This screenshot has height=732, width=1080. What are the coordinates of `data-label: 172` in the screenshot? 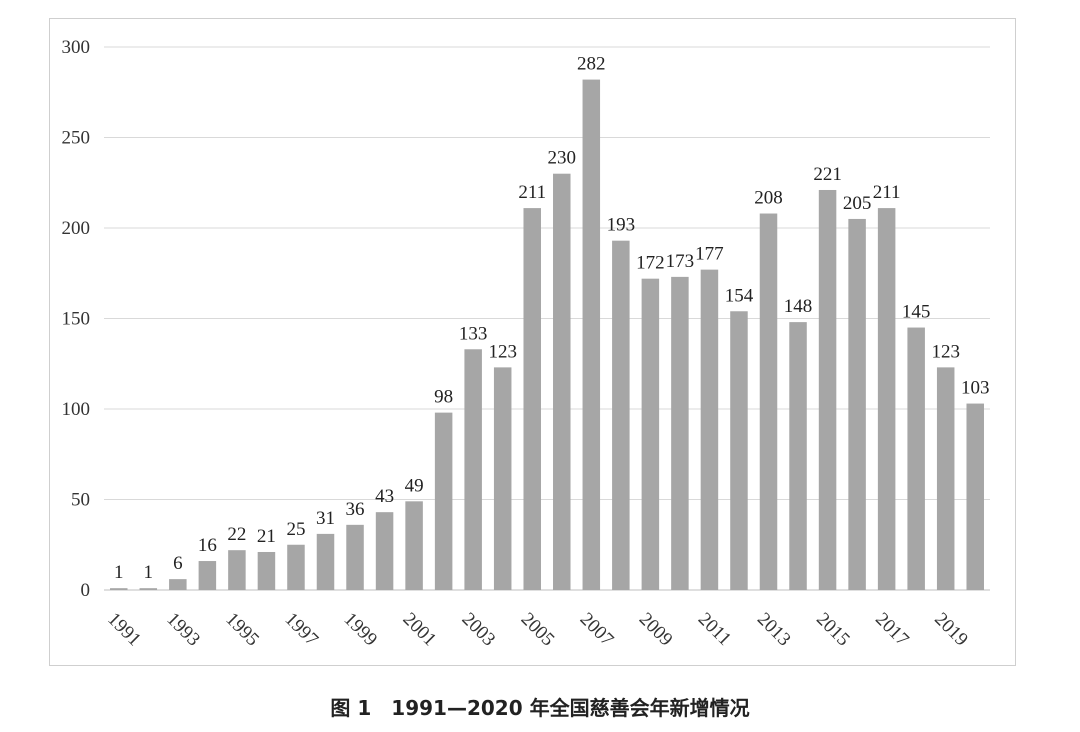 It's located at (650, 263).